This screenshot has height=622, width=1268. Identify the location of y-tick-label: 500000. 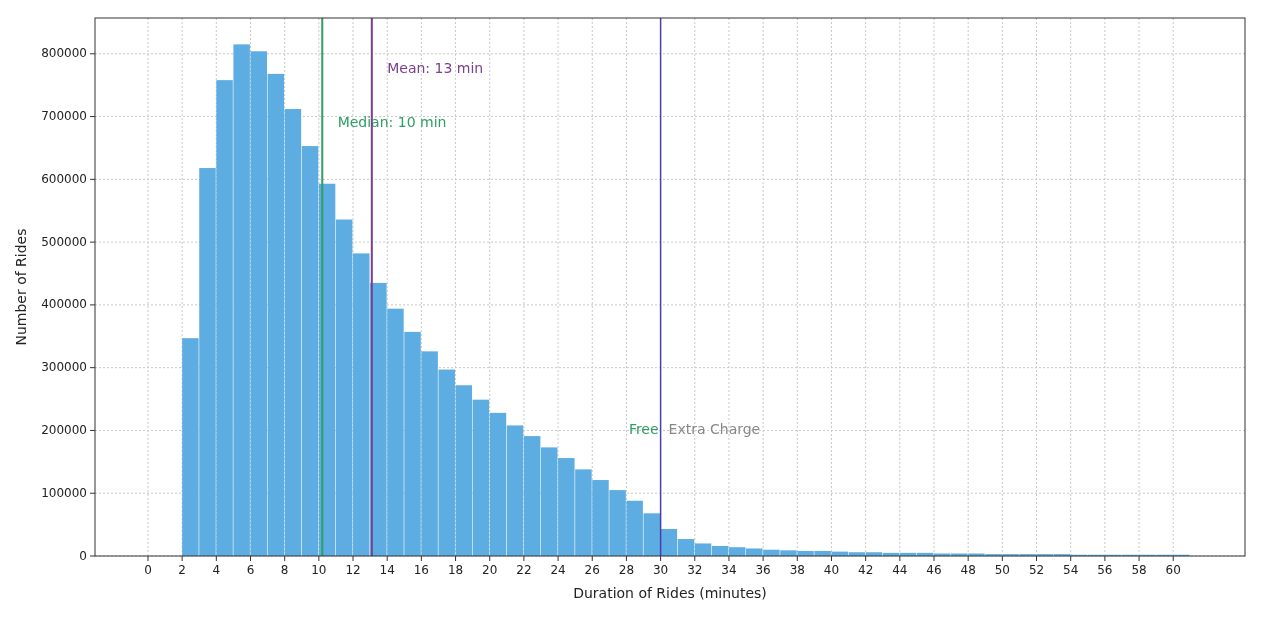
(64, 241).